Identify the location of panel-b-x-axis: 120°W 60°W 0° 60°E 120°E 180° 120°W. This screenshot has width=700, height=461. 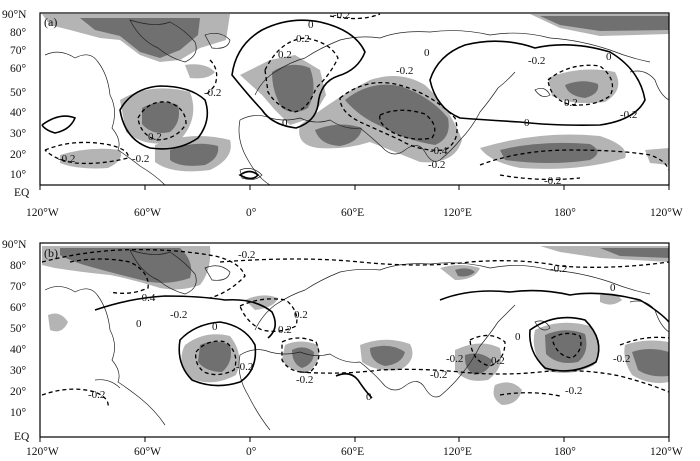
(354, 447).